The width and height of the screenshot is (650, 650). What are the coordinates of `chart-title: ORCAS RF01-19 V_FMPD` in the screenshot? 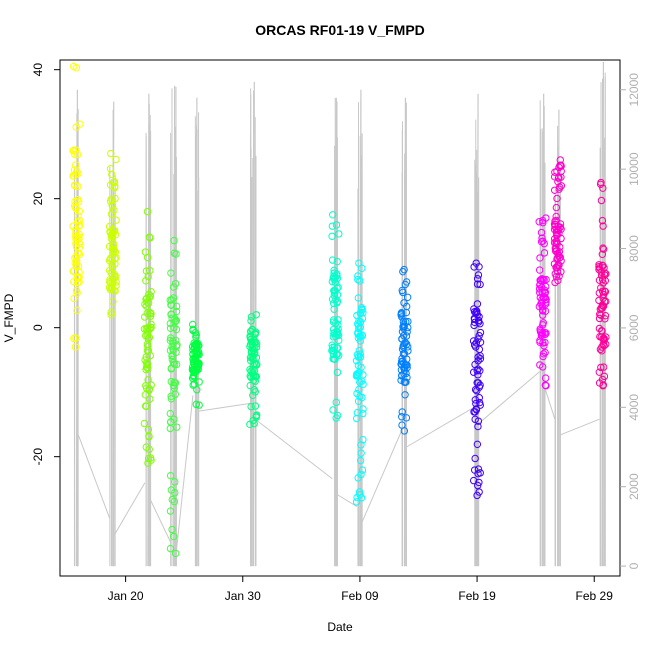 It's located at (340, 30).